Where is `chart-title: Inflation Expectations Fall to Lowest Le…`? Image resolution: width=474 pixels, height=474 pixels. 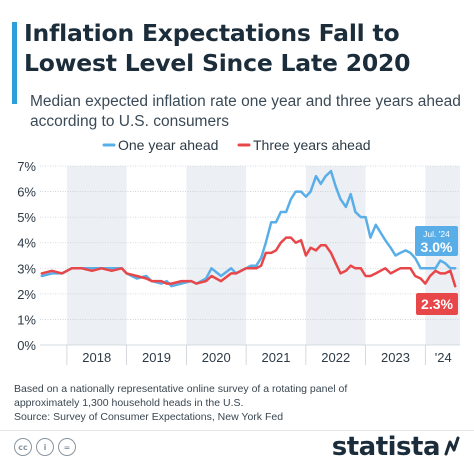
chart-title: Inflation Expectations Fall to Lowest Le… is located at coordinates (217, 48).